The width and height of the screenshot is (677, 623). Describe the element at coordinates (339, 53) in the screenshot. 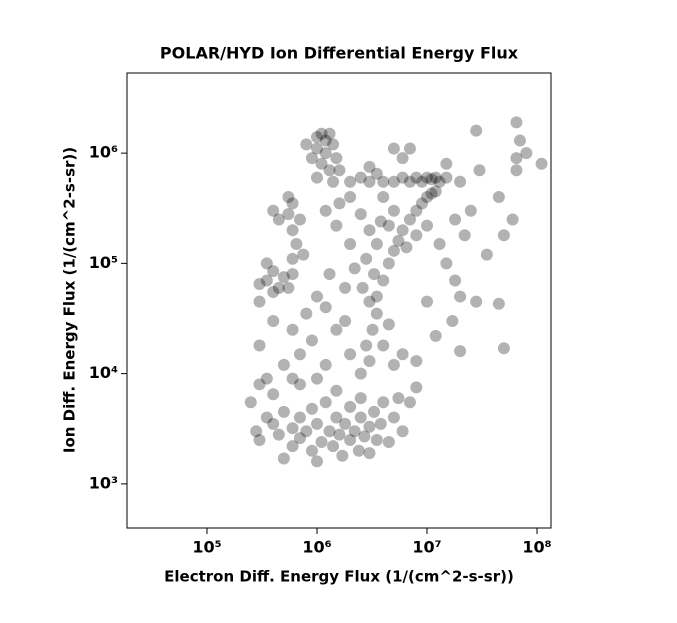

I see `chart-title: POLAR/HYD Ion Differential Energy Flux` at that location.